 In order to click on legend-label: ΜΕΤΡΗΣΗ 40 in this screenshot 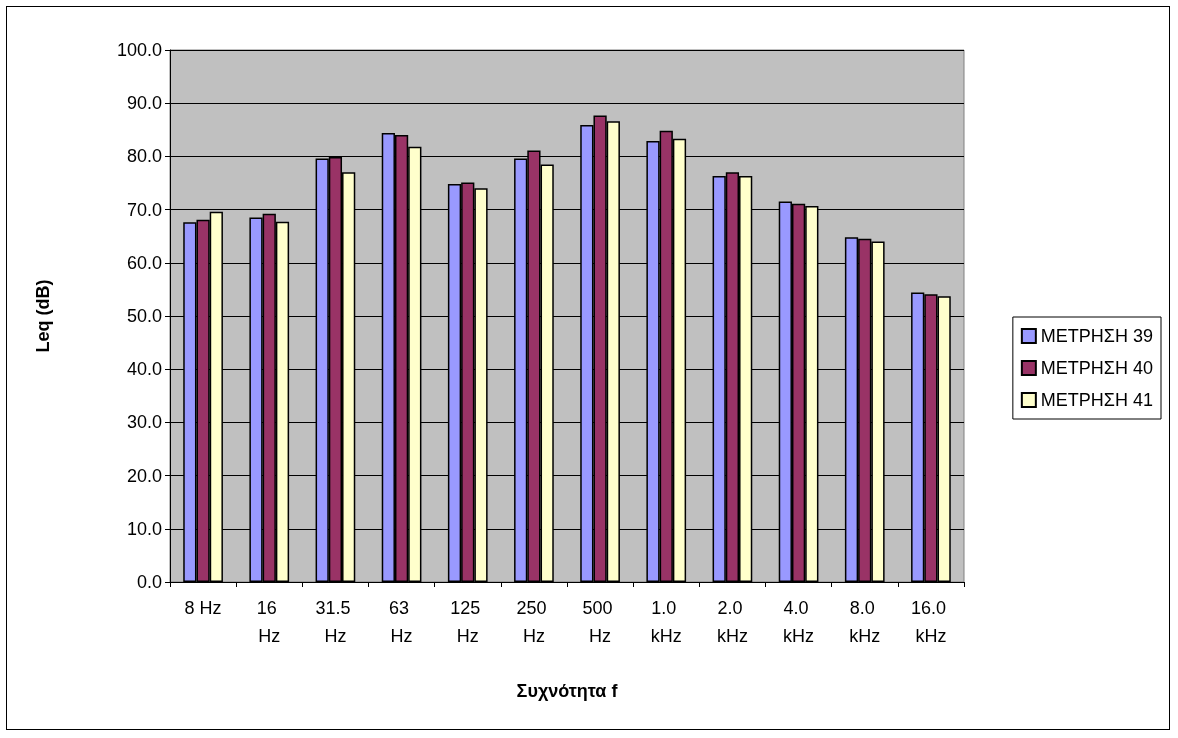, I will do `click(1097, 368)`.